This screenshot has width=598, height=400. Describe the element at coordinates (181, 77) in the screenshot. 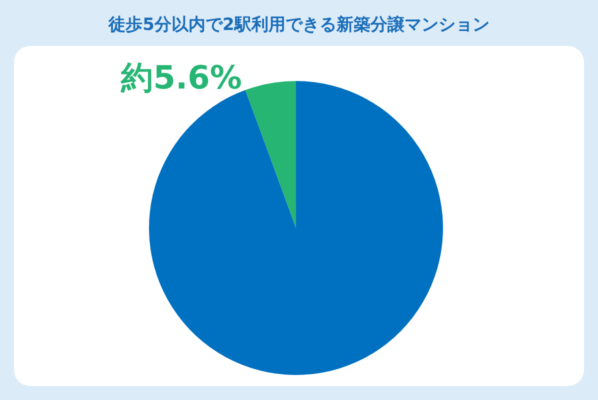

I see `data-label: 約5.6%` at that location.